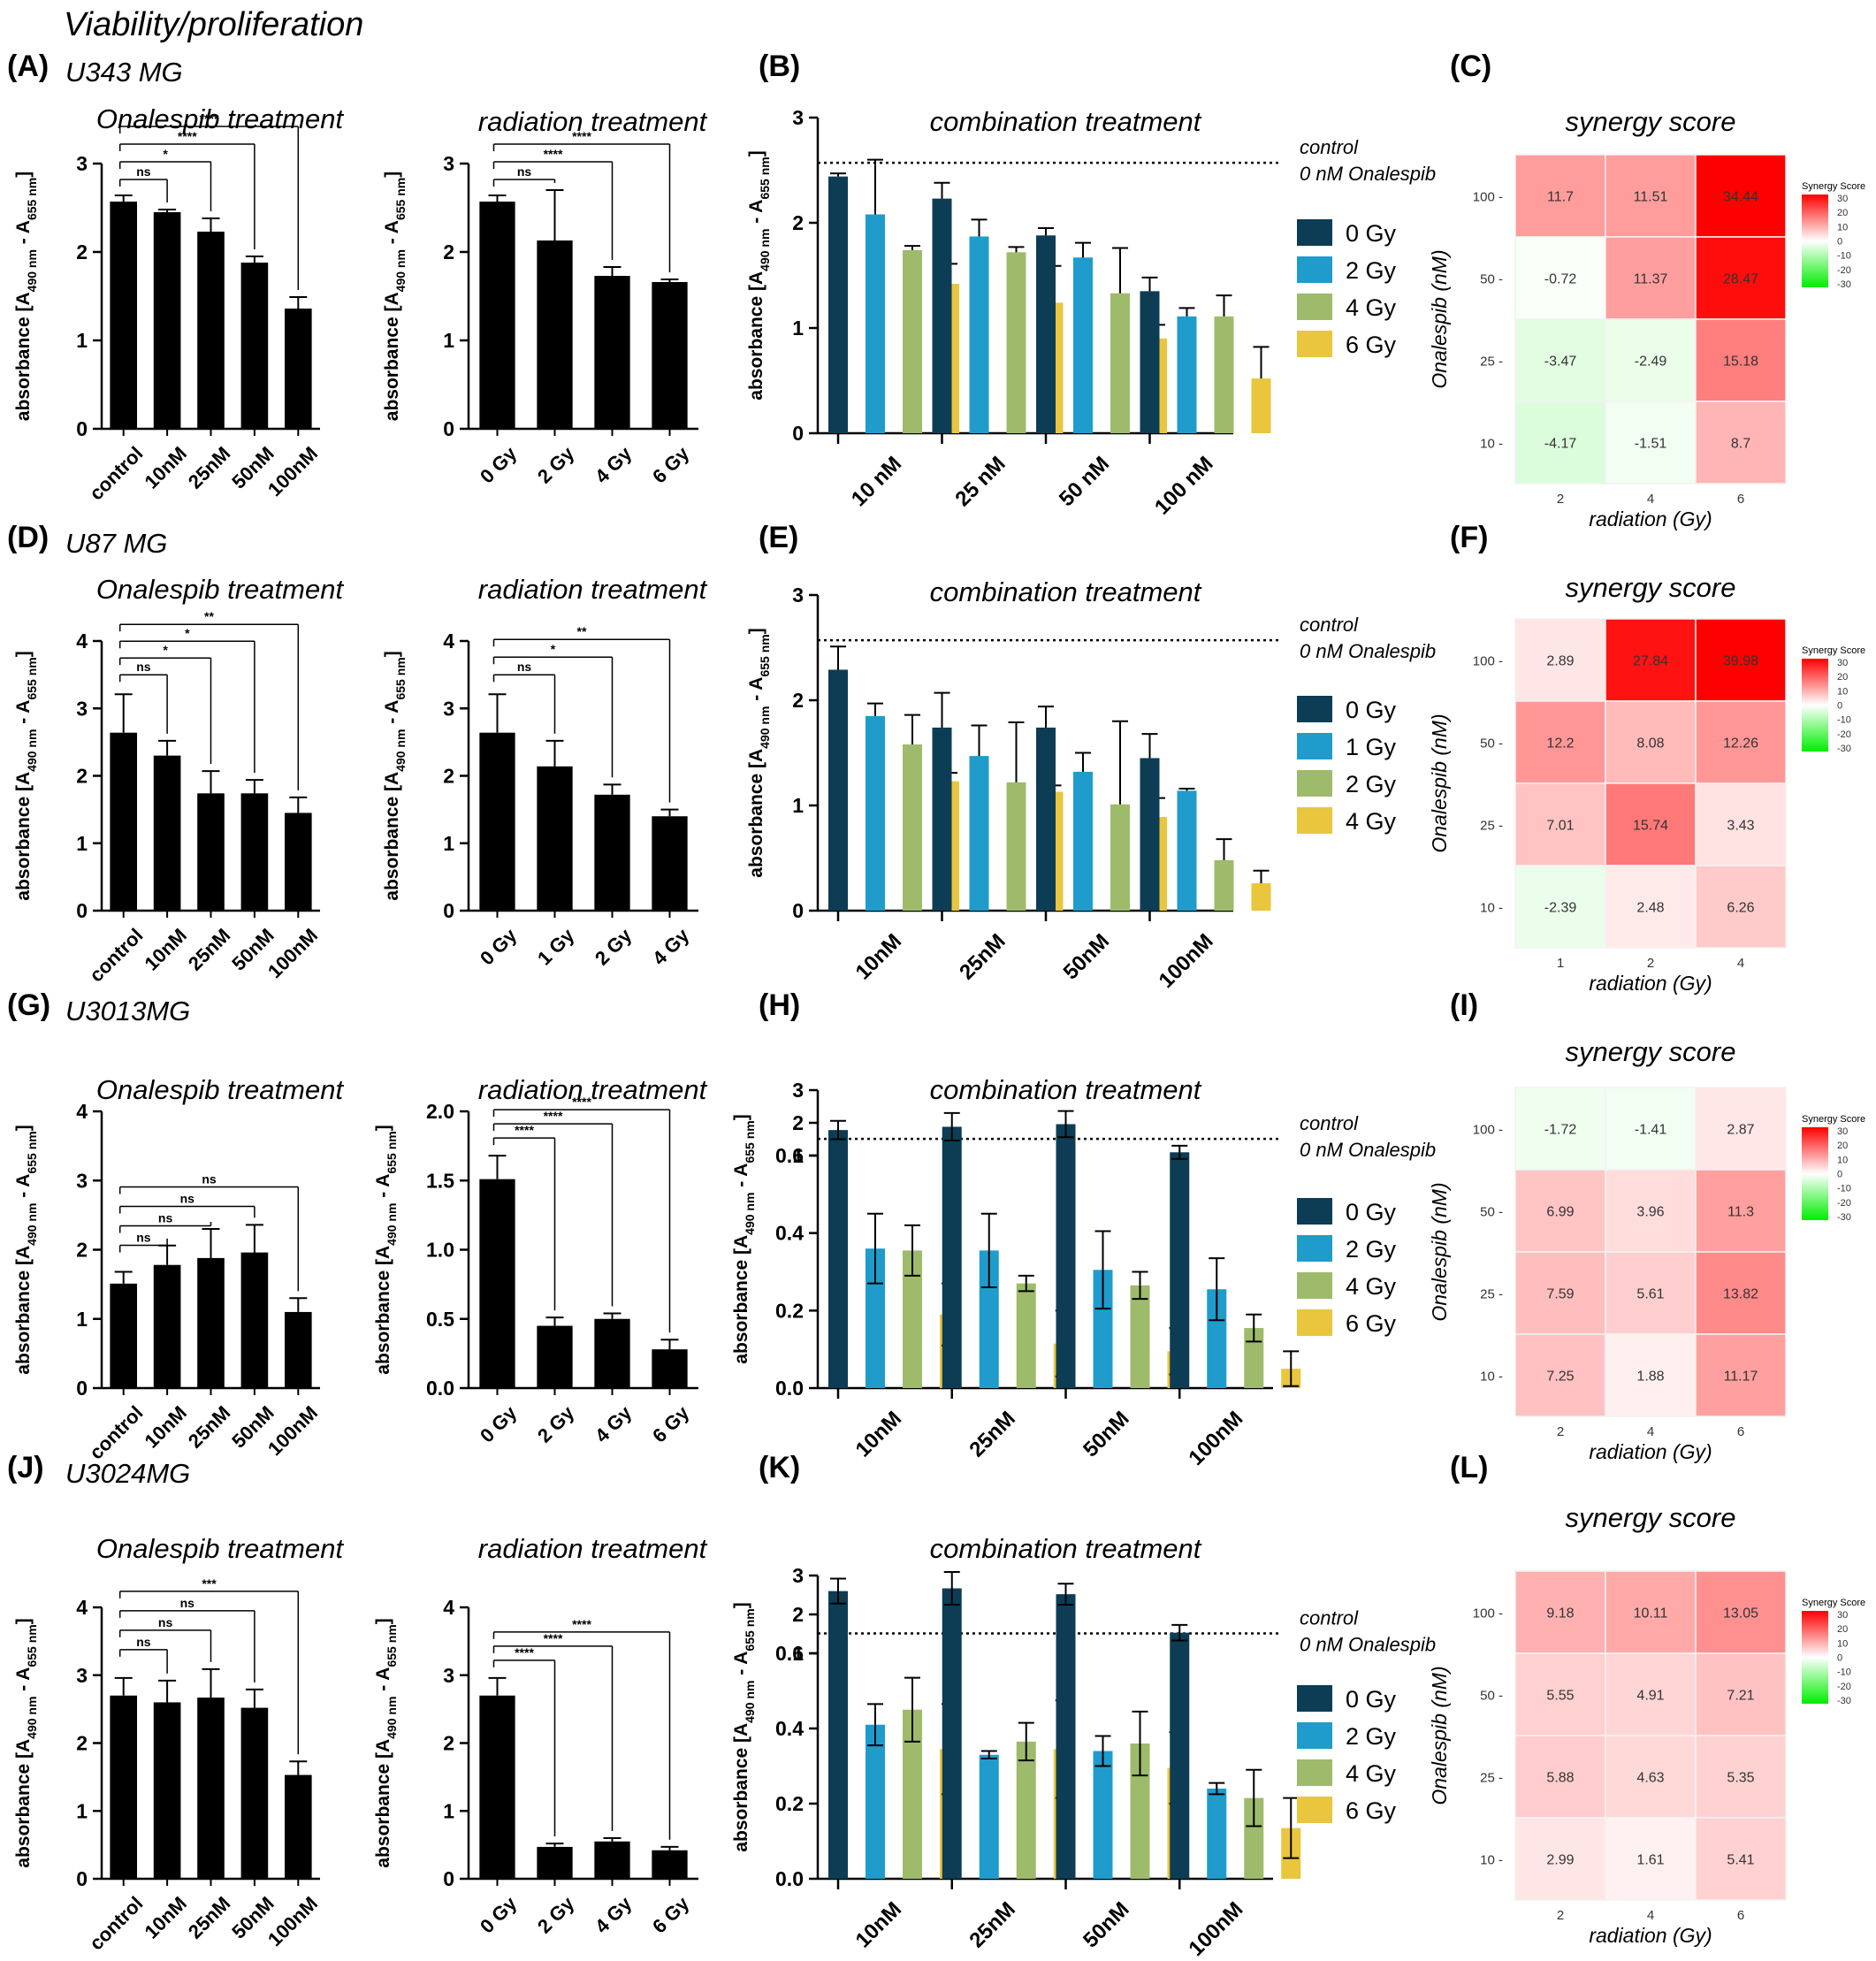  I want to click on heatmap-value: 5.41, so click(1740, 1861).